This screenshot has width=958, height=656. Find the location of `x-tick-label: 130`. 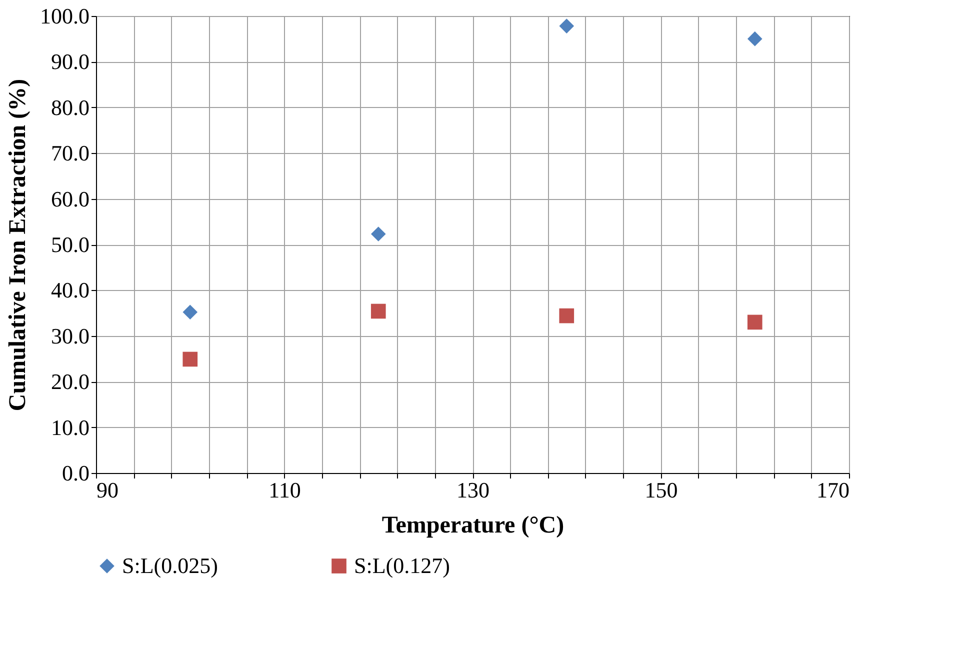

x-tick-label: 130 is located at coordinates (473, 490).